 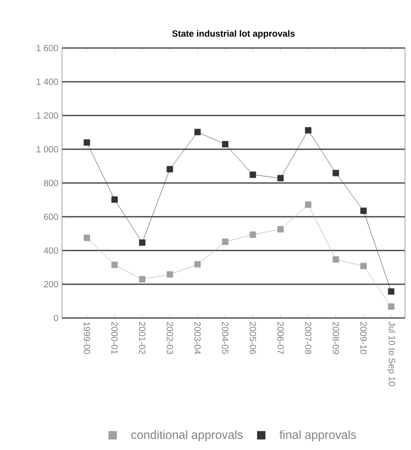 I want to click on y-tick-label: 1 400, so click(x=47, y=81).